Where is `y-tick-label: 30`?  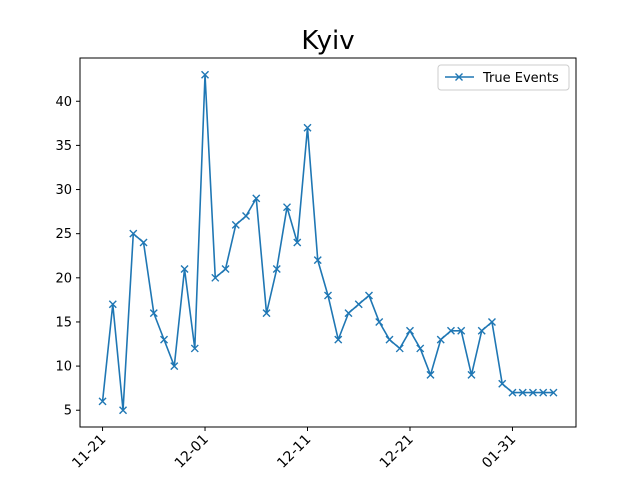
y-tick-label: 30 is located at coordinates (63, 190).